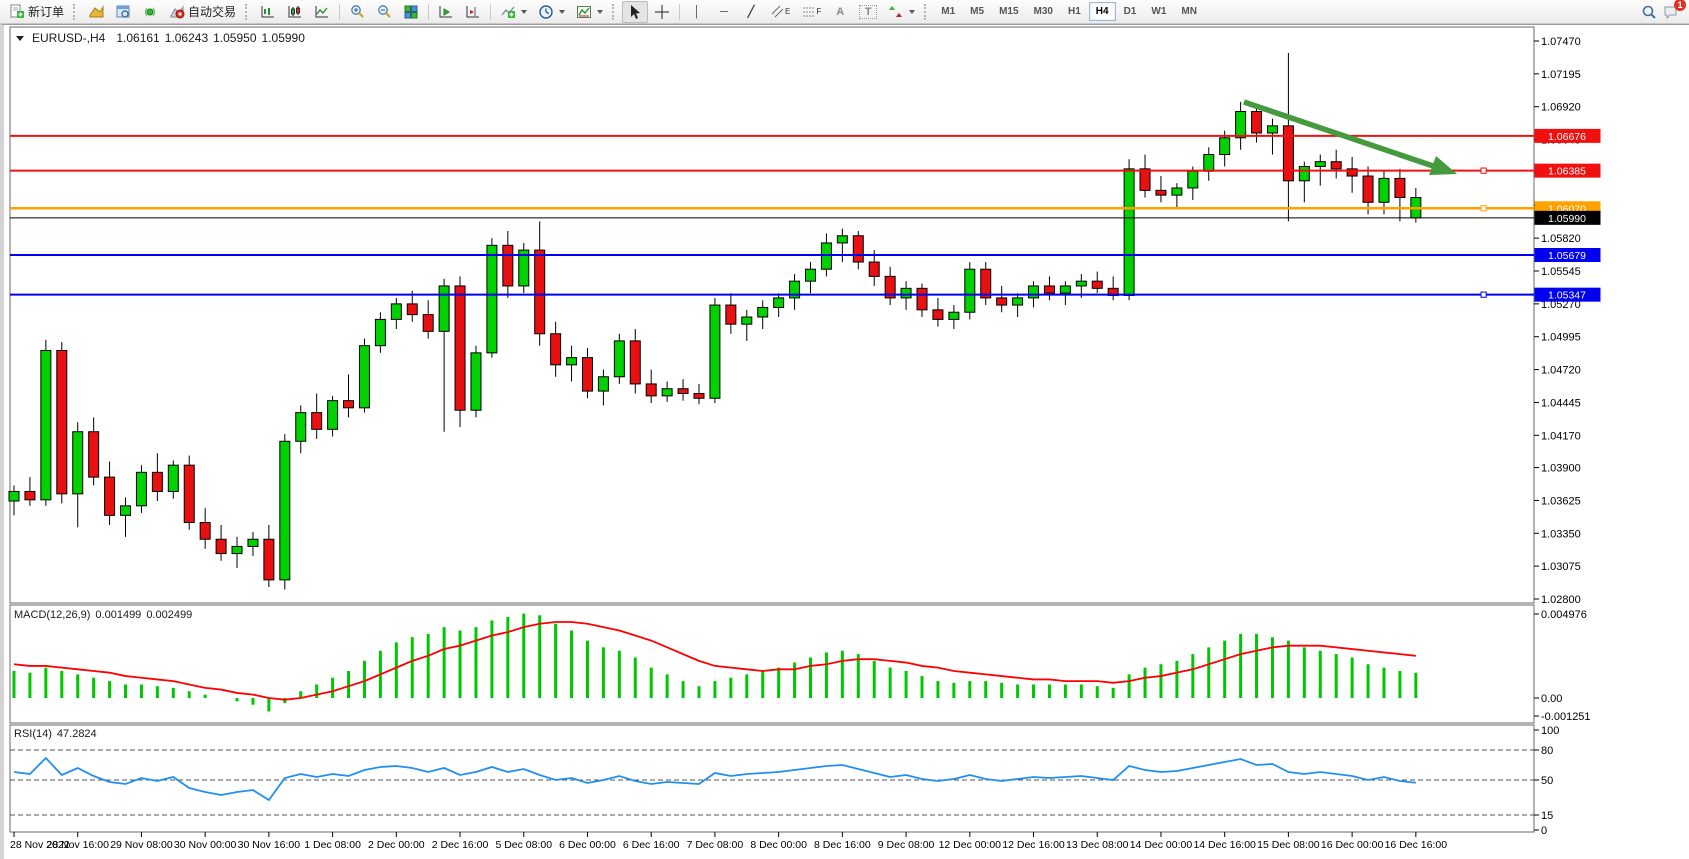 The width and height of the screenshot is (1689, 859). Describe the element at coordinates (1561, 534) in the screenshot. I see `svg-text: 1.03350` at that location.